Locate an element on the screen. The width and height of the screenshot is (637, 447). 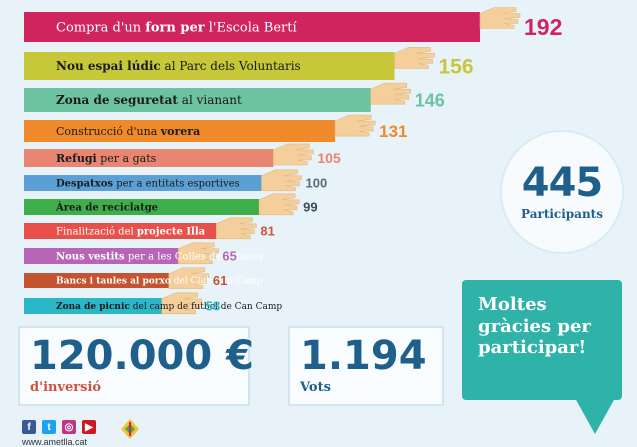
bar-value-1: 192 is located at coordinates (543, 27).